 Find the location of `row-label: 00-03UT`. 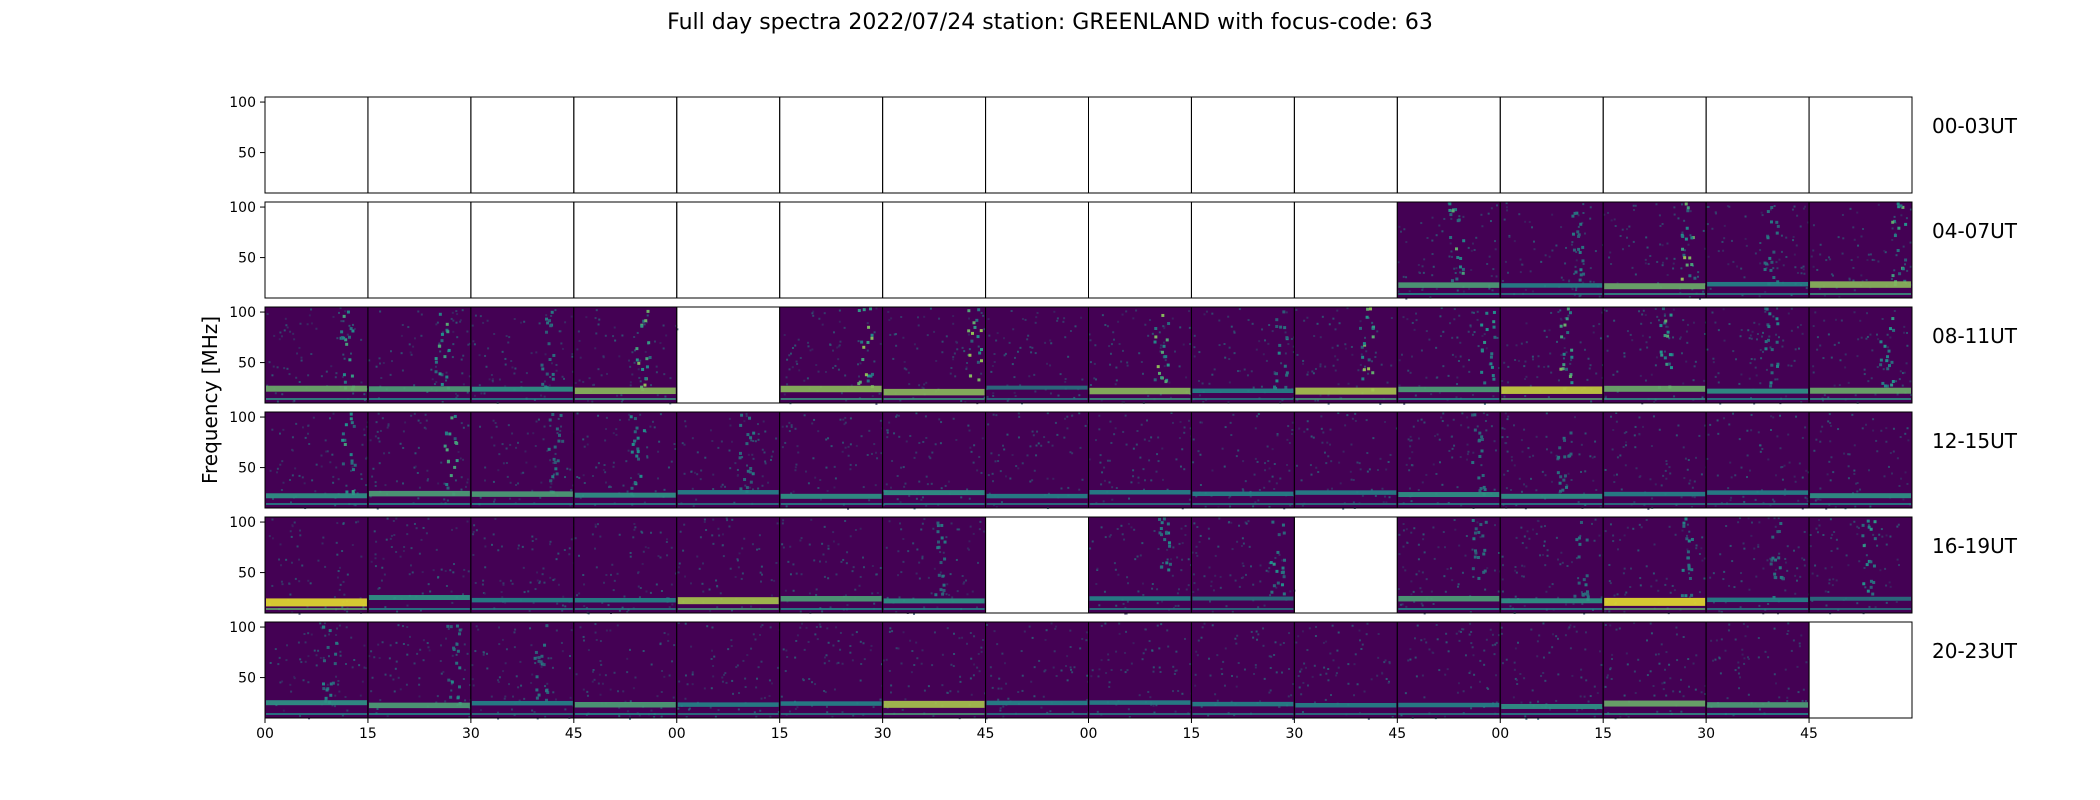

row-label: 00-03UT is located at coordinates (1975, 126).